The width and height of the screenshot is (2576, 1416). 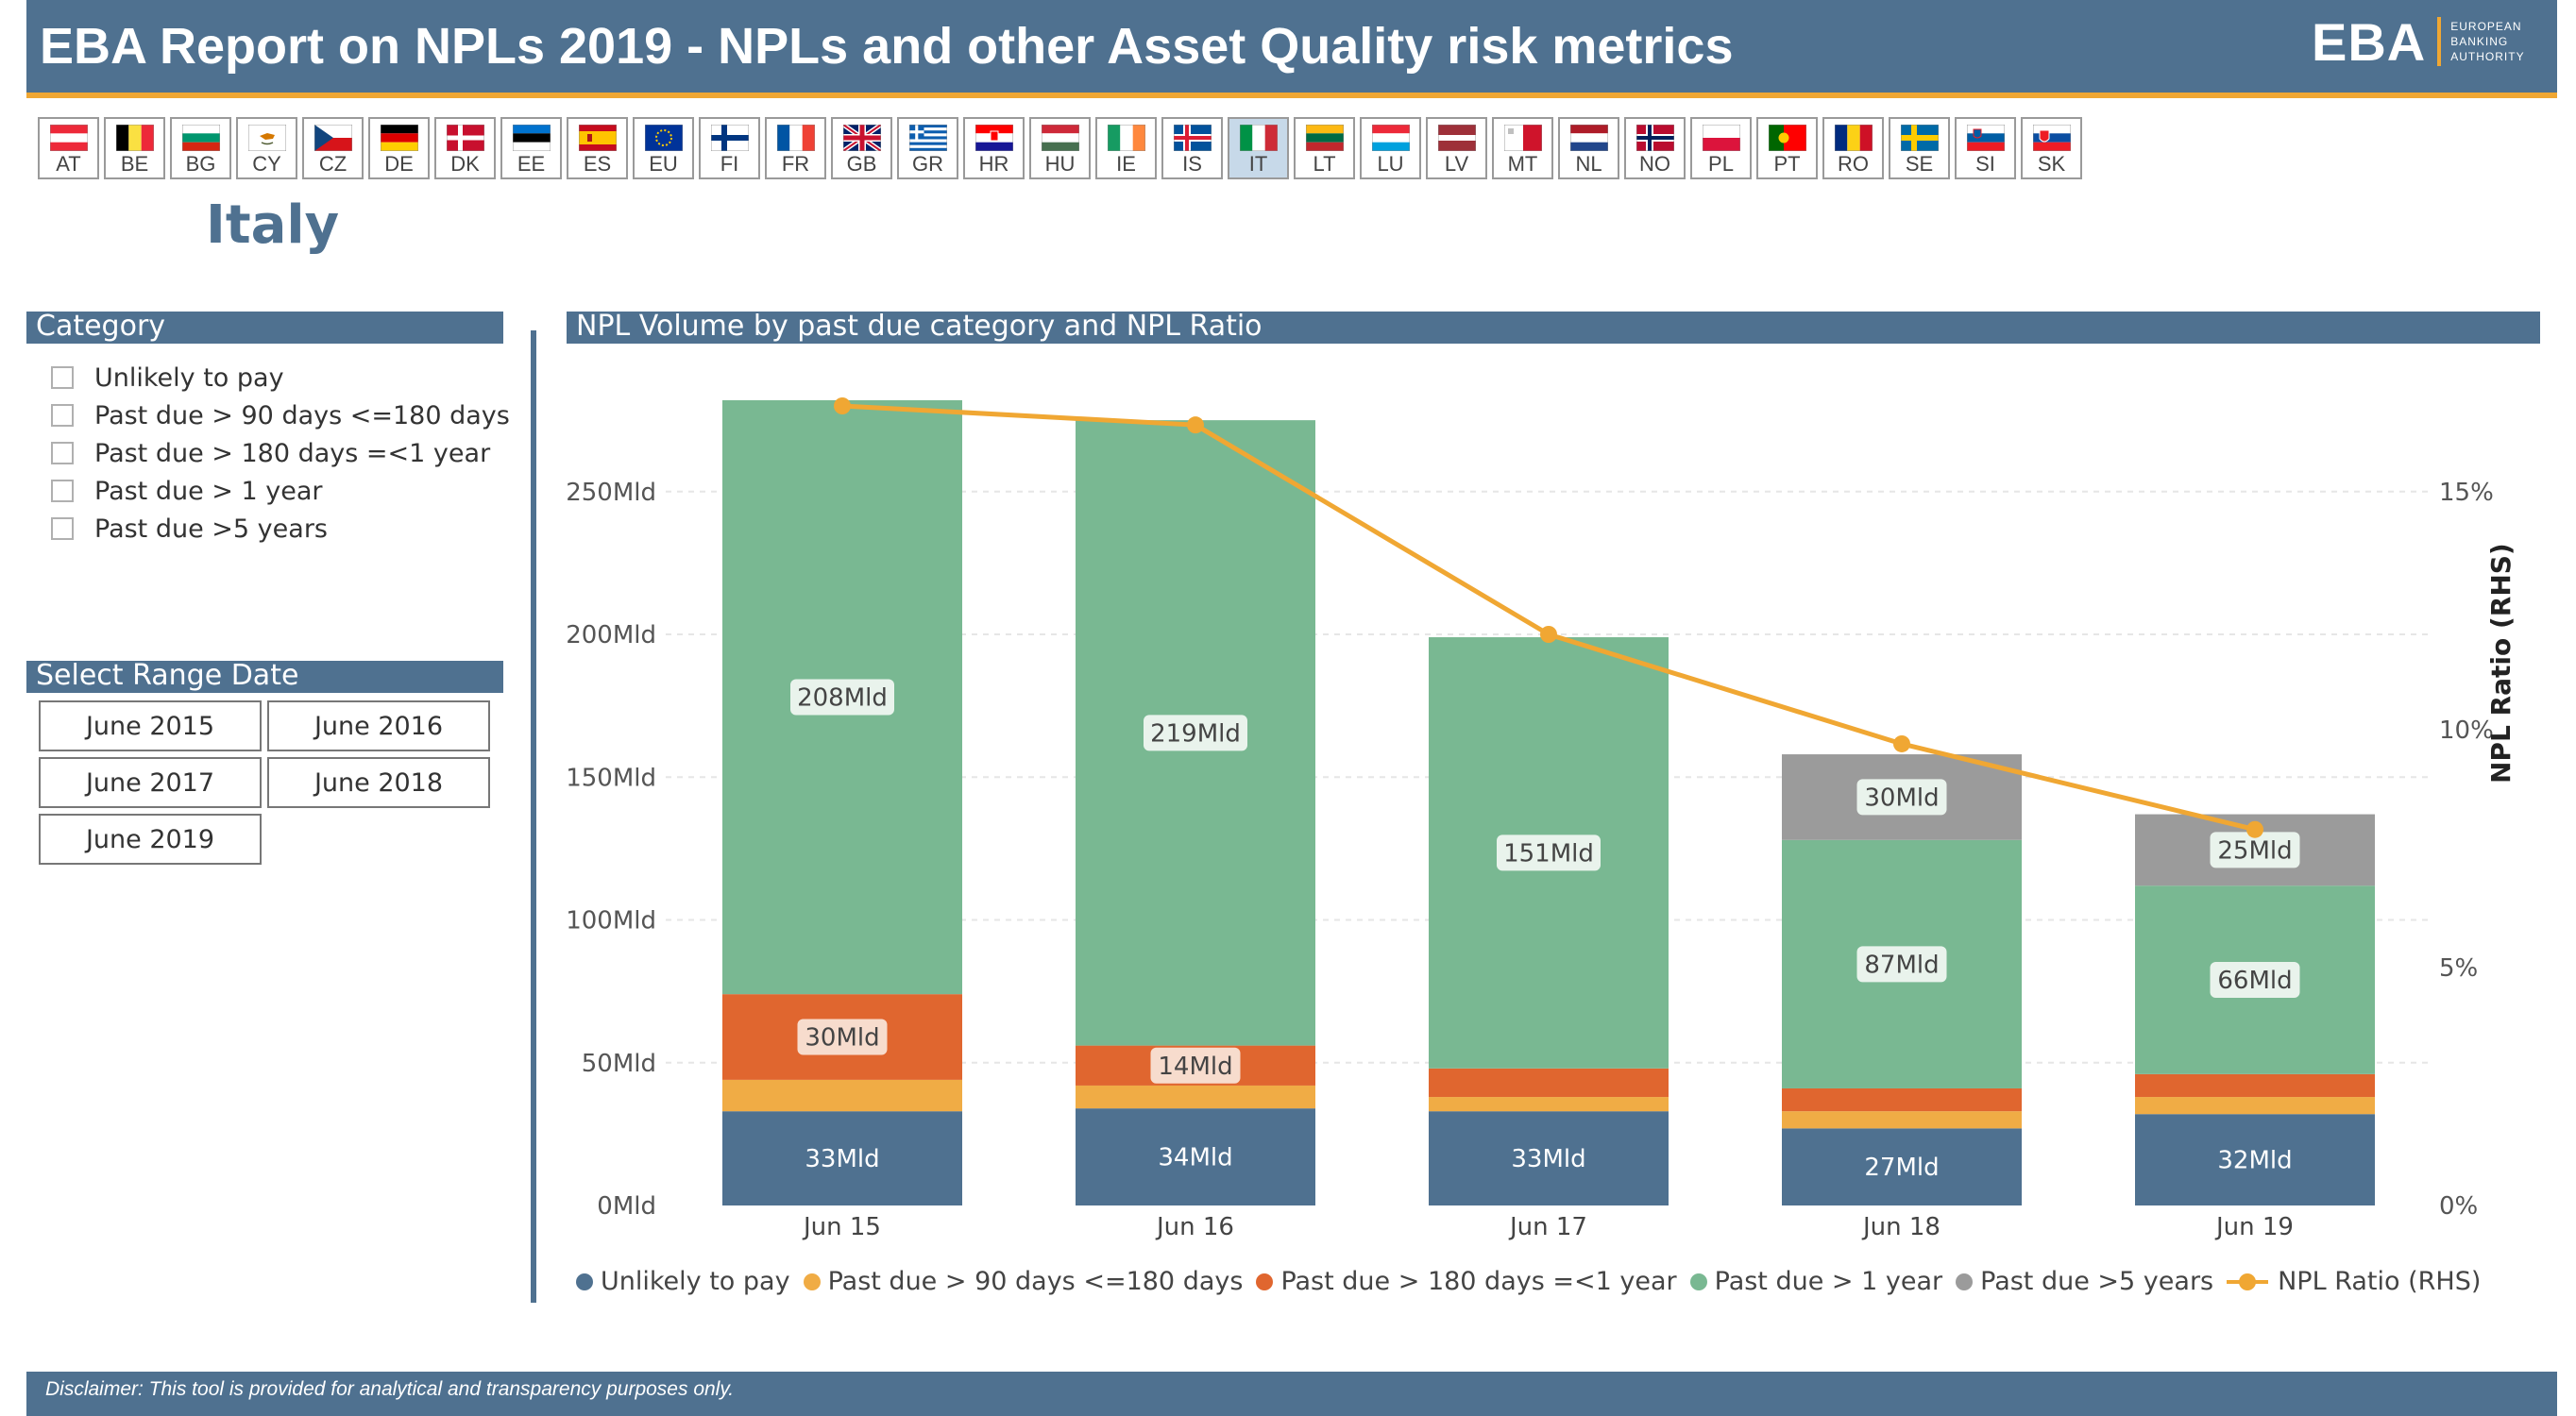 I want to click on country-button-is: IS, so click(x=1192, y=148).